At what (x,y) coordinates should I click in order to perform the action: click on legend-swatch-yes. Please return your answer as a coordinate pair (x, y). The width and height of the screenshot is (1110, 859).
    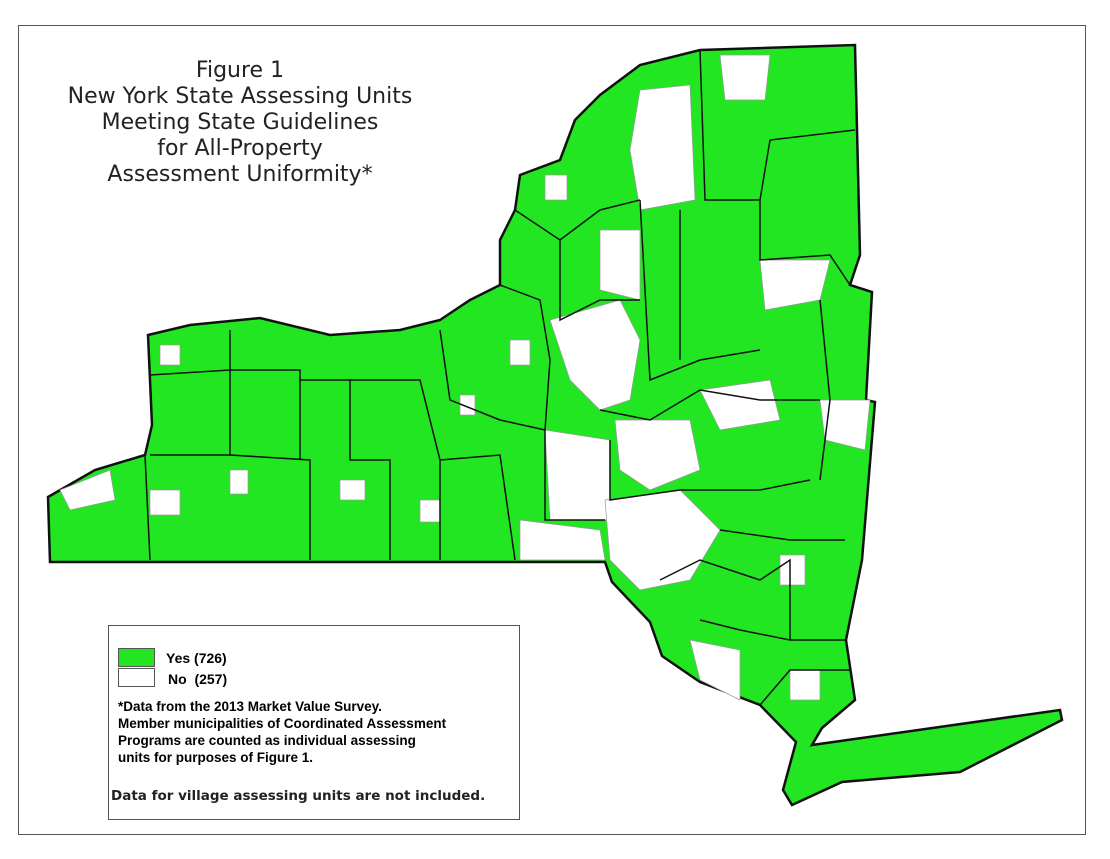
    Looking at the image, I should click on (136, 657).